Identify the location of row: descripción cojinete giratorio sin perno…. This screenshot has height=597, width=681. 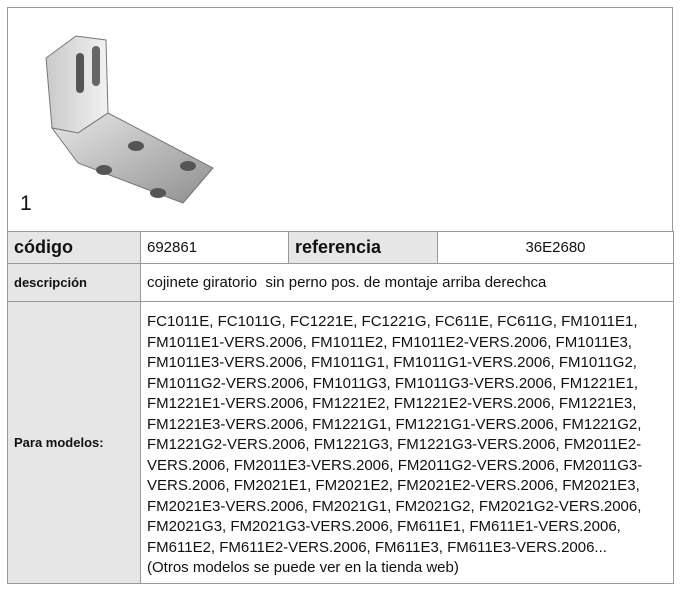
(340, 282).